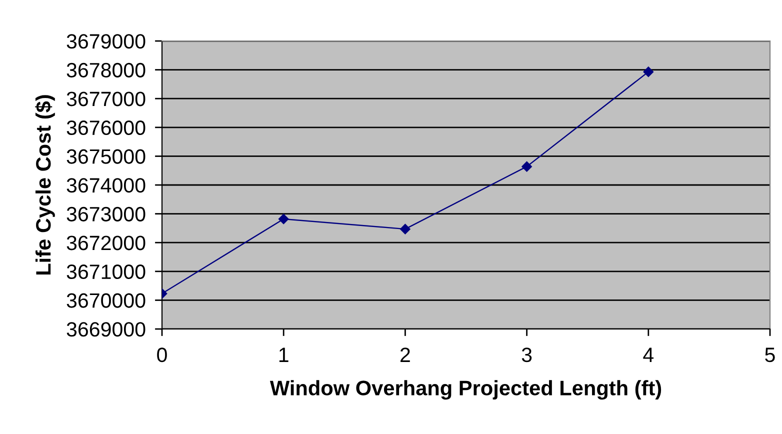 The image size is (782, 434). Describe the element at coordinates (106, 329) in the screenshot. I see `y-tick-label: 3669000` at that location.